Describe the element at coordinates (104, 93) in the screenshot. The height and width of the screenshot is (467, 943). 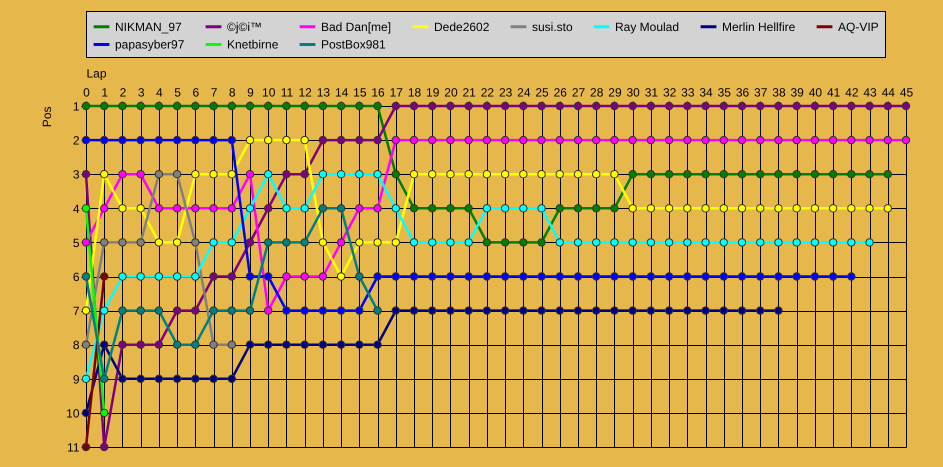
I see `x-tick-label: 1` at that location.